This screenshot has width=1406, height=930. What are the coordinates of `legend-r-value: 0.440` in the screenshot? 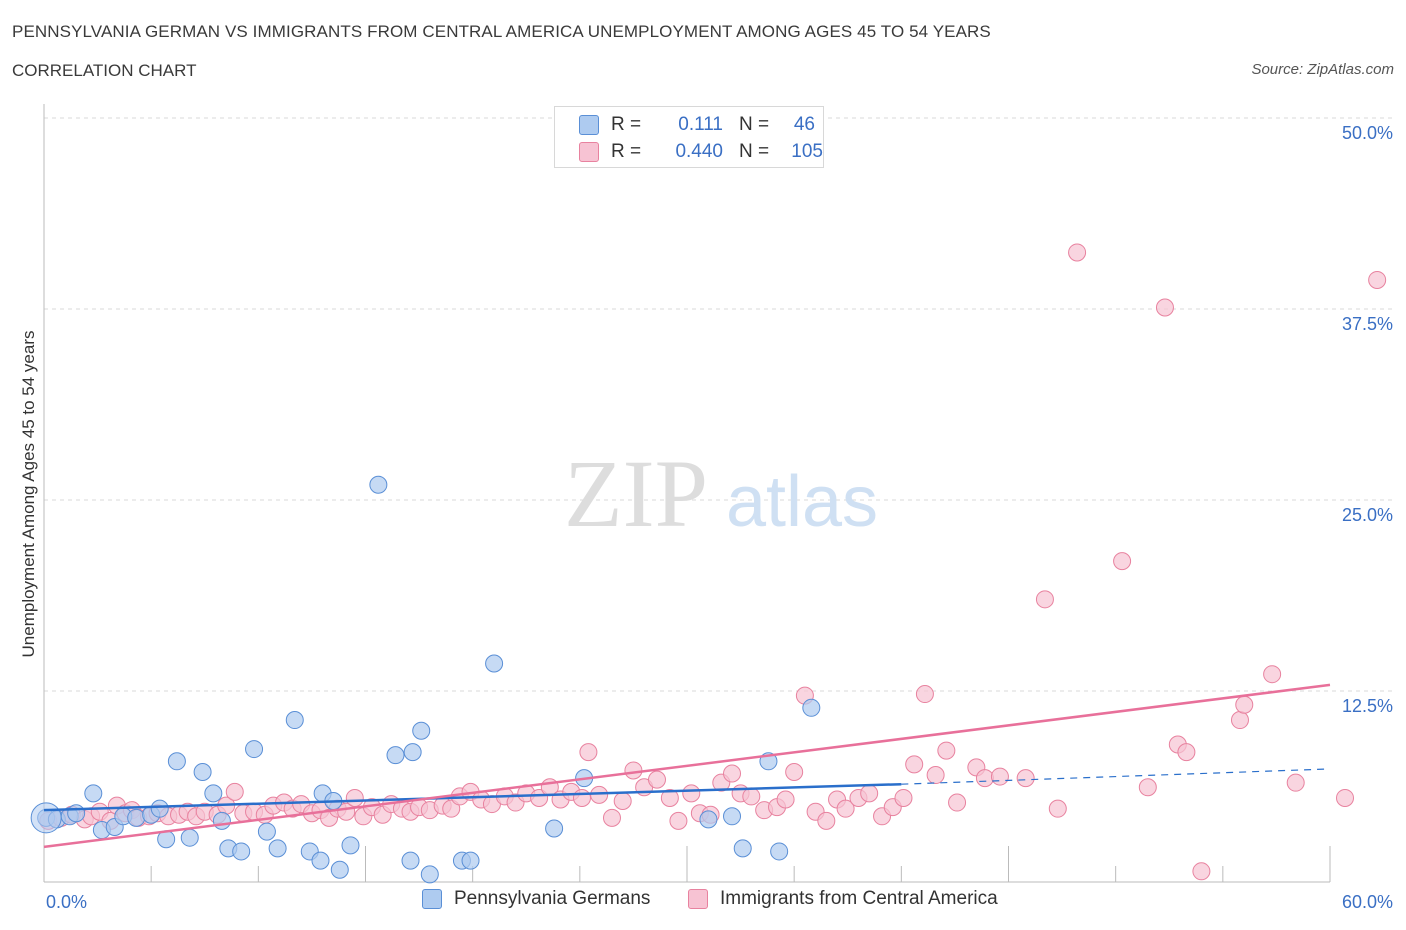 It's located at (699, 151).